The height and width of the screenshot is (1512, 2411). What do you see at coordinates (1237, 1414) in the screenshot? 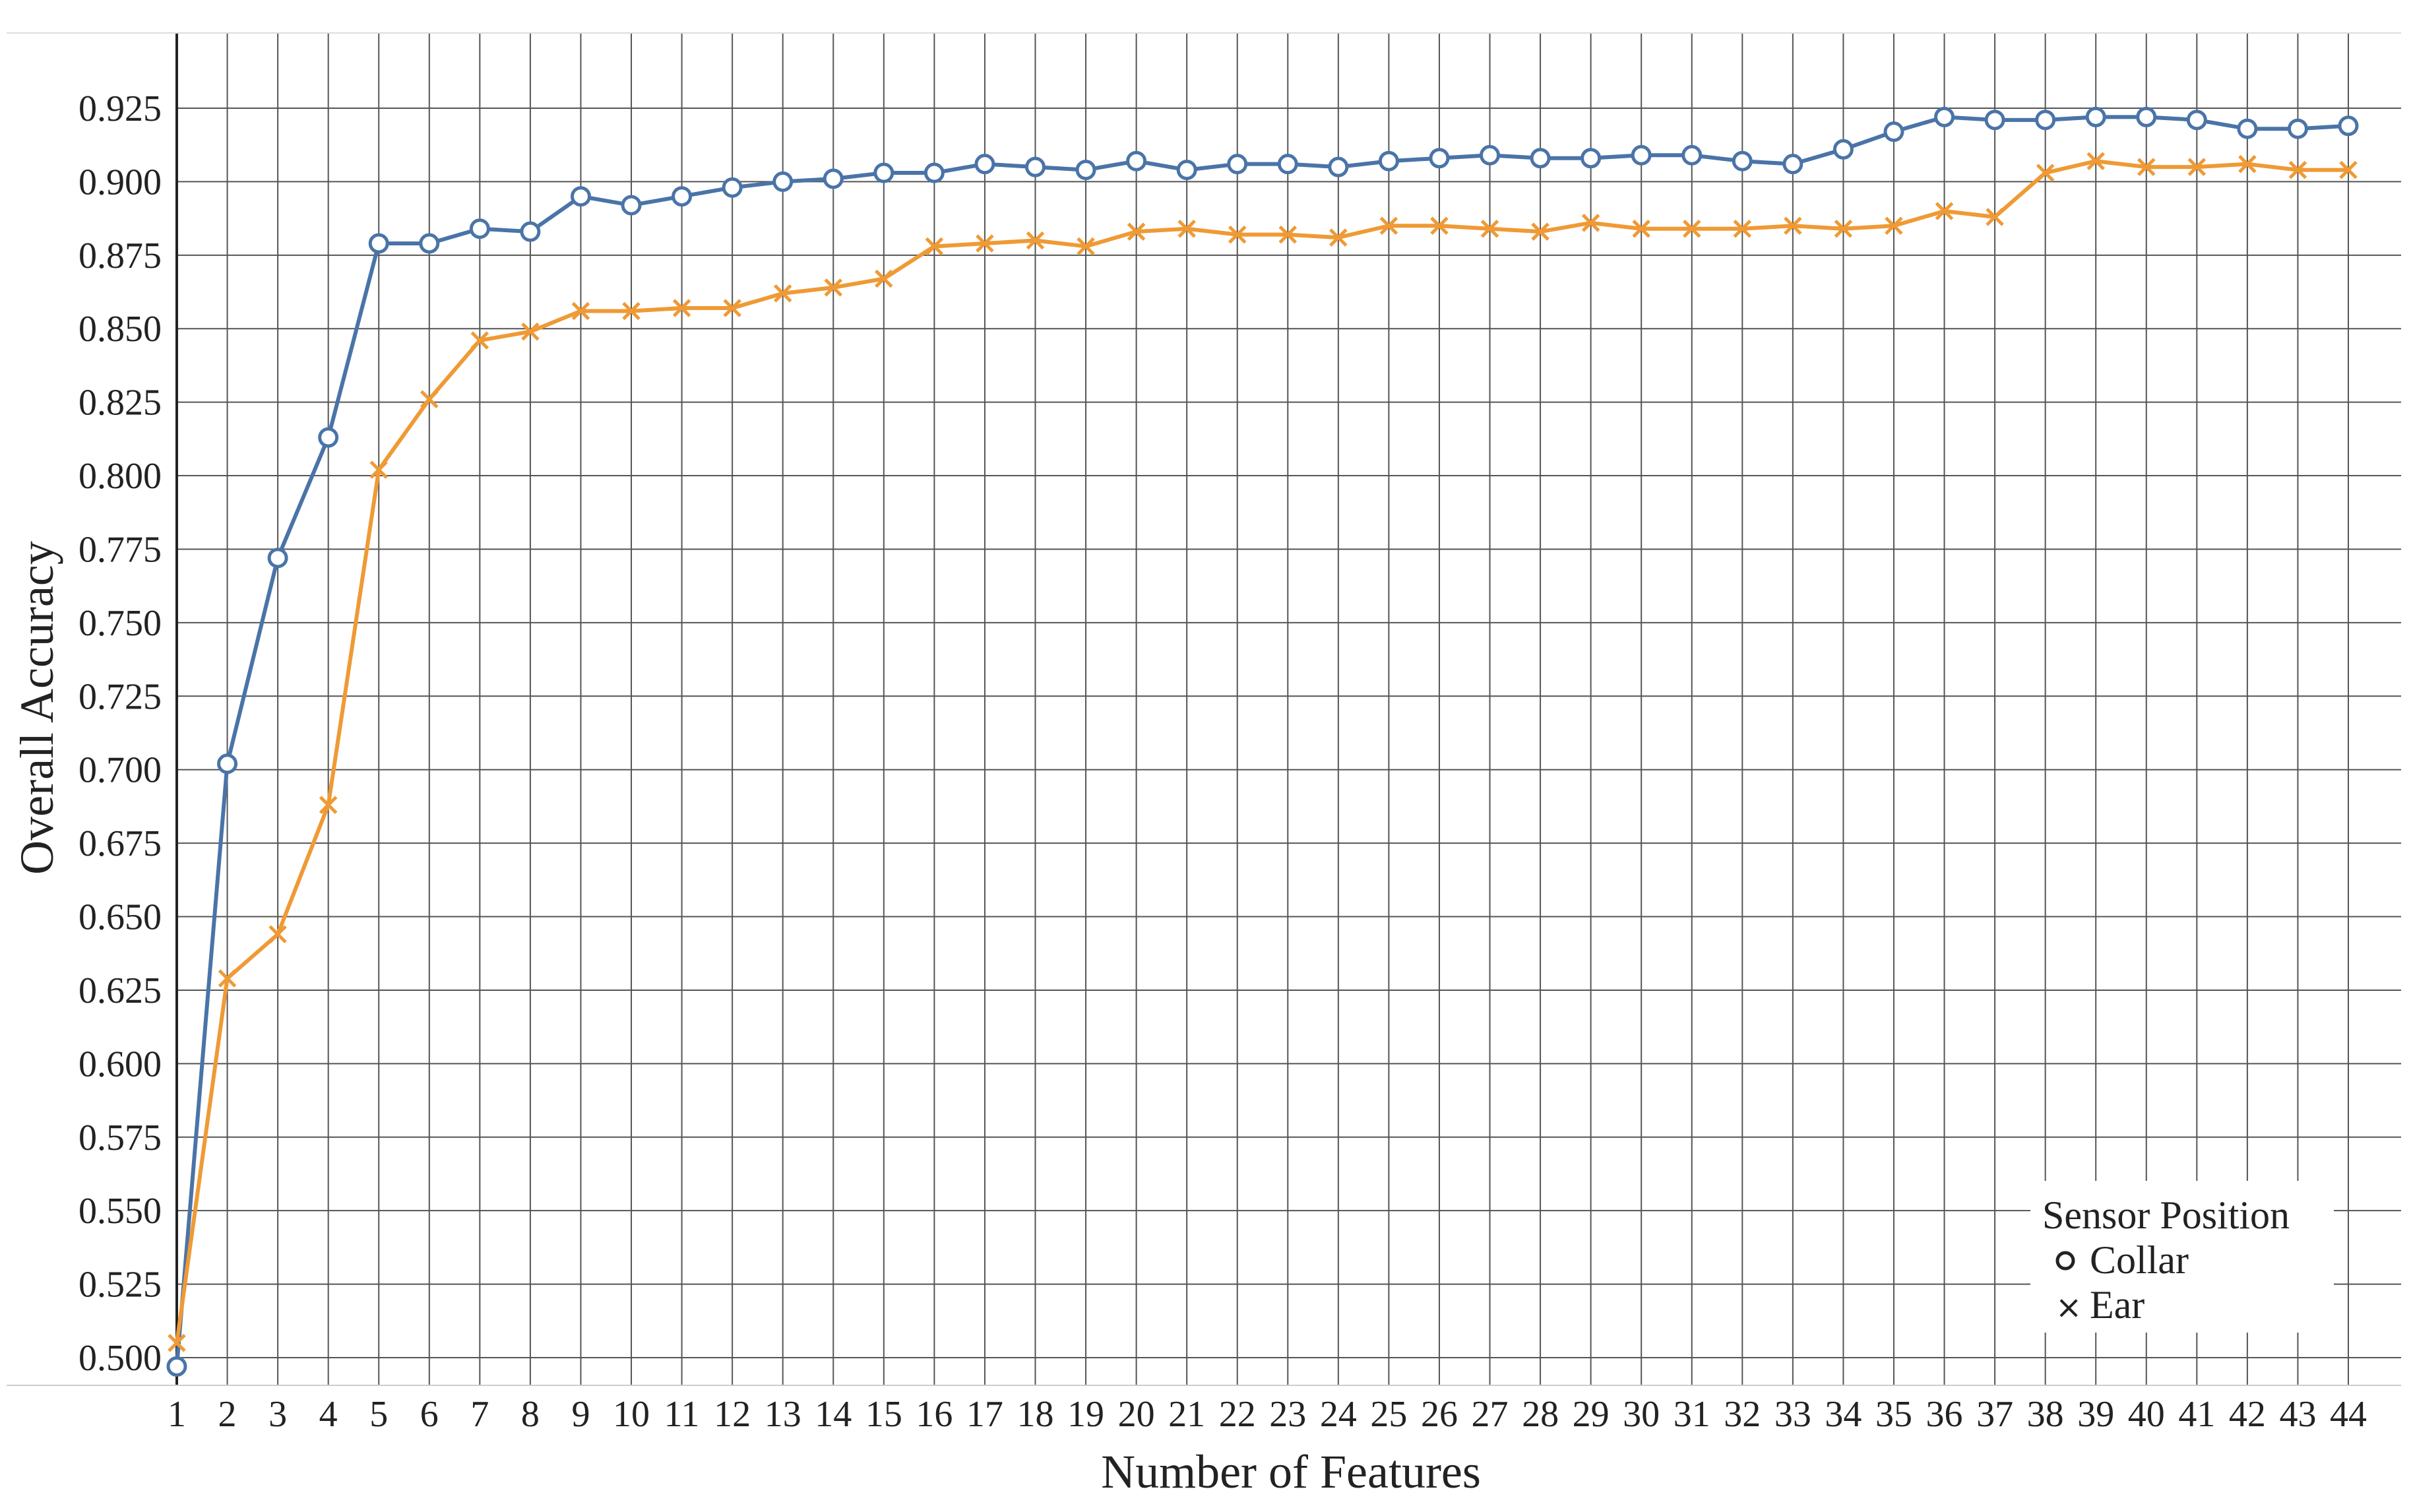
I see `x-tick-label: 22` at bounding box center [1237, 1414].